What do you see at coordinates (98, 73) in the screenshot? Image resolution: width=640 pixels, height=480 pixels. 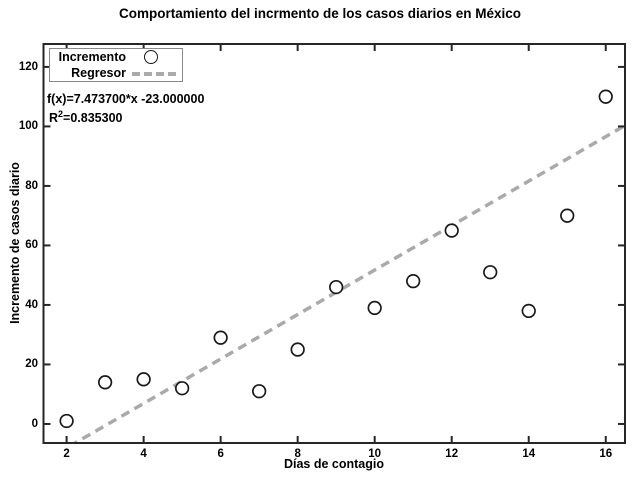 I see `legend-label-regresor: Regresor` at bounding box center [98, 73].